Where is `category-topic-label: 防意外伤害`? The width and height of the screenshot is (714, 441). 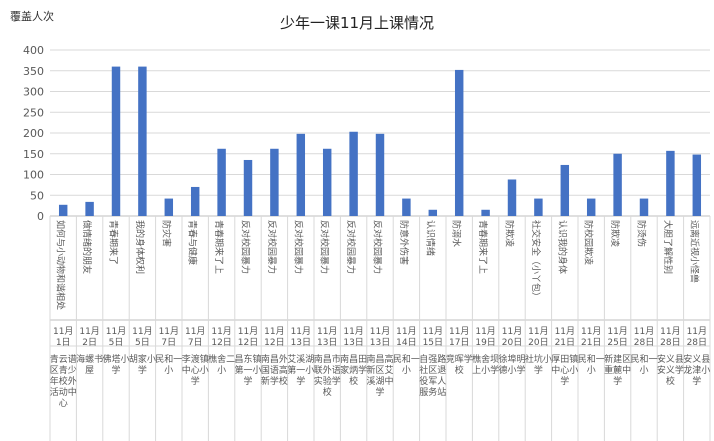 category-topic-label: 防意外伤害 is located at coordinates (404, 242).